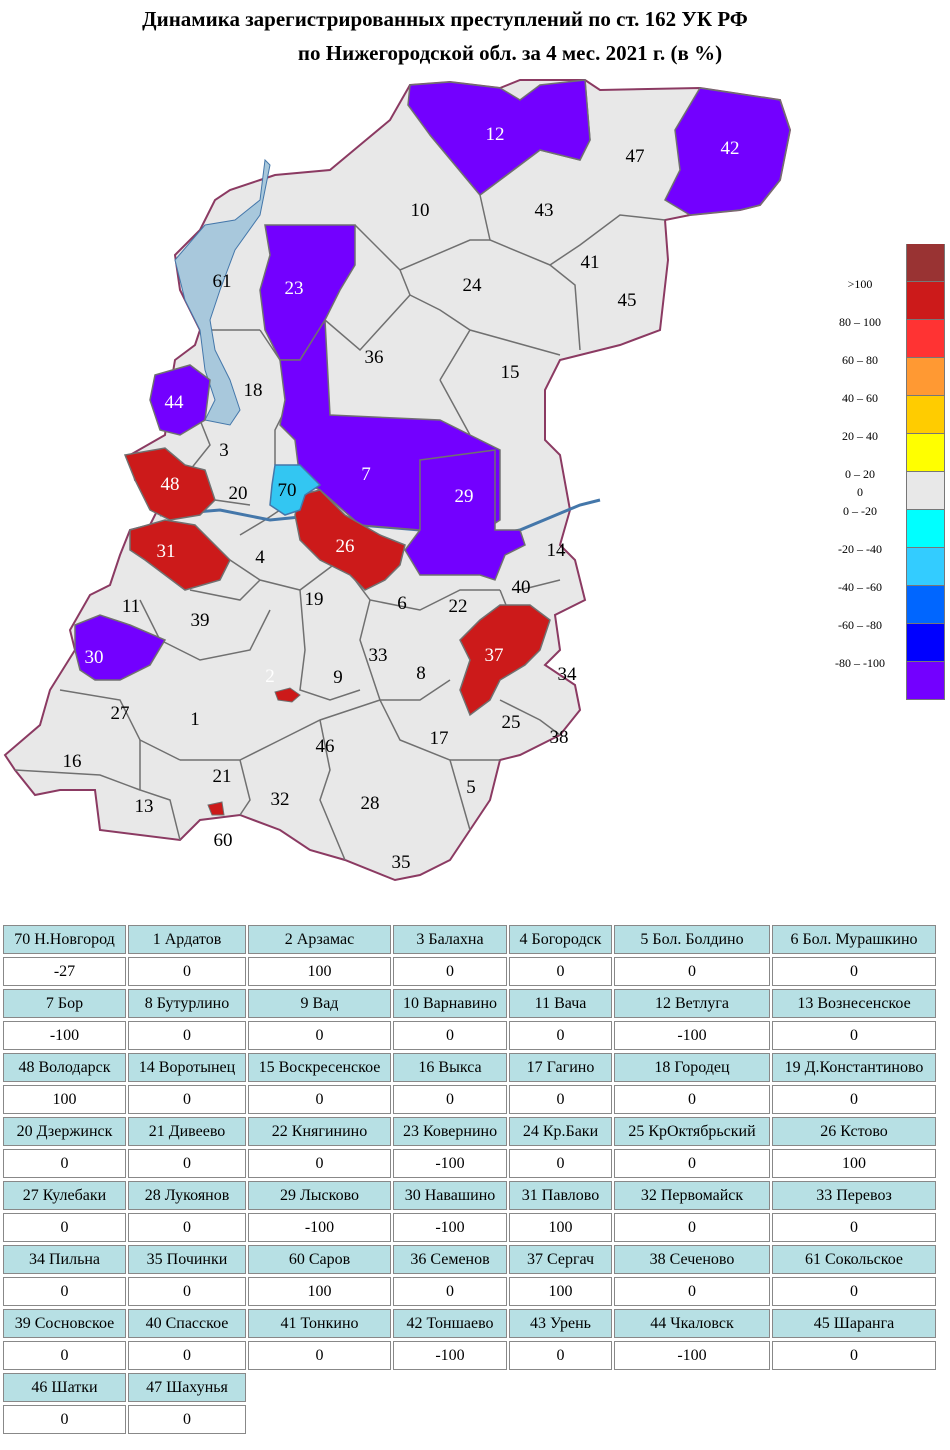 The image size is (950, 1450). I want to click on district-name-cell: 44 Чкаловск, so click(692, 1323).